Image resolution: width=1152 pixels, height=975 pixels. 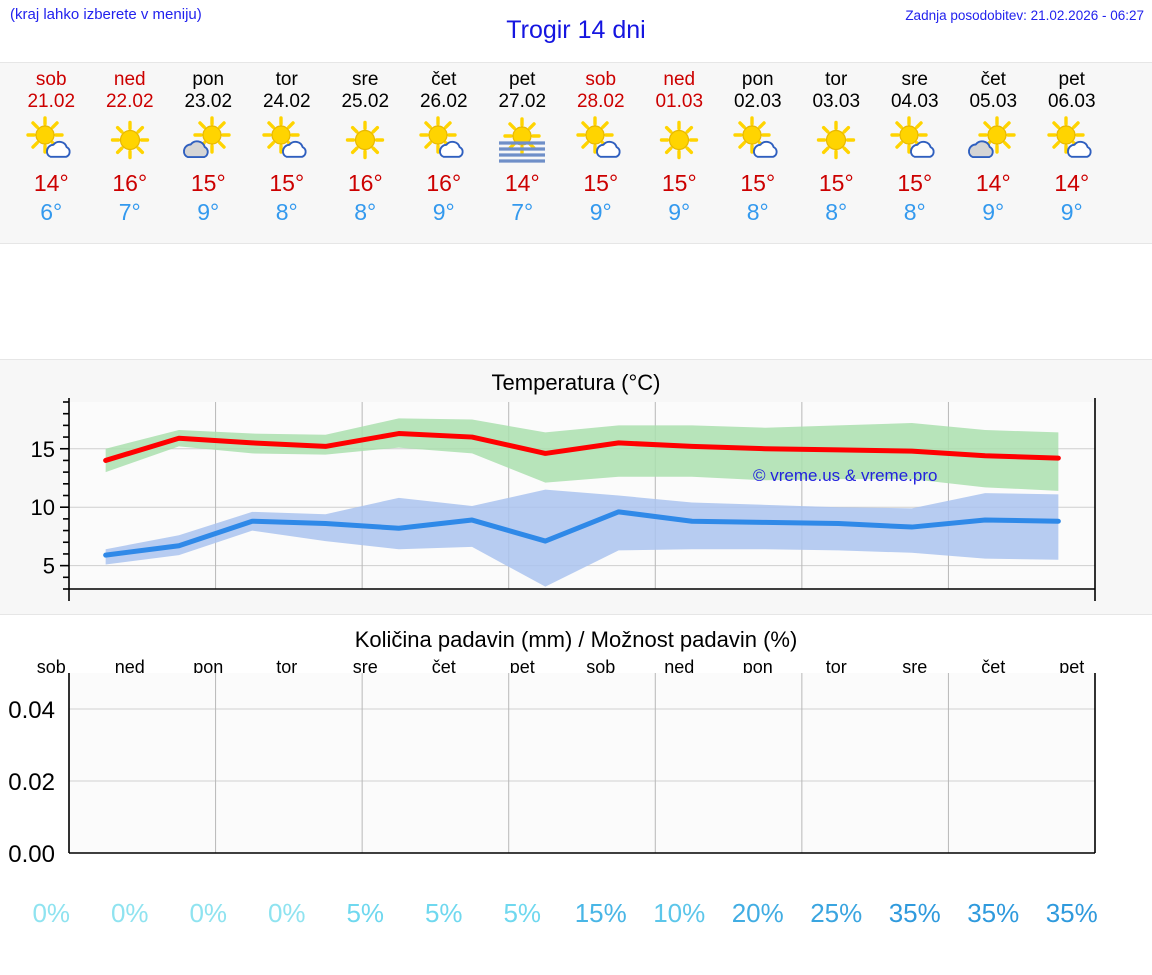 I want to click on day-of-week: sob, so click(x=51, y=79).